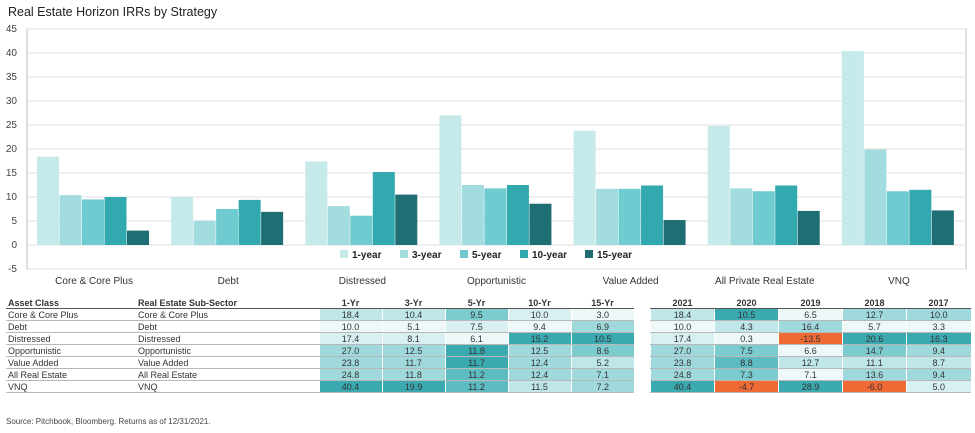 This screenshot has height=433, width=975. I want to click on table-cell: 6.6, so click(810, 350).